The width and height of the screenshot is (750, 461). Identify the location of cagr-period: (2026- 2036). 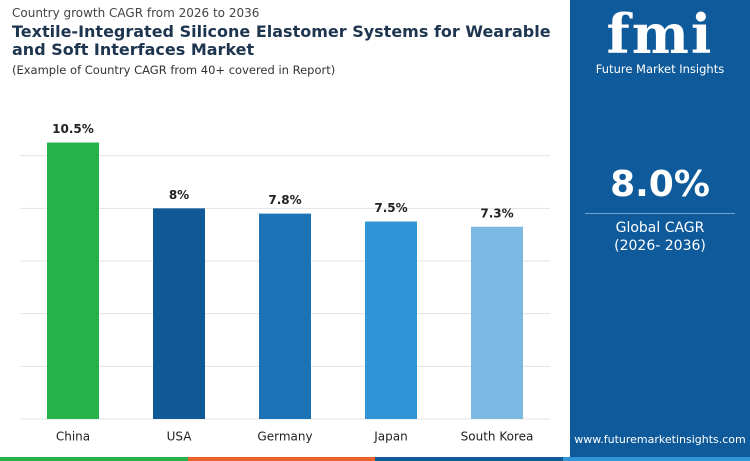
(660, 246).